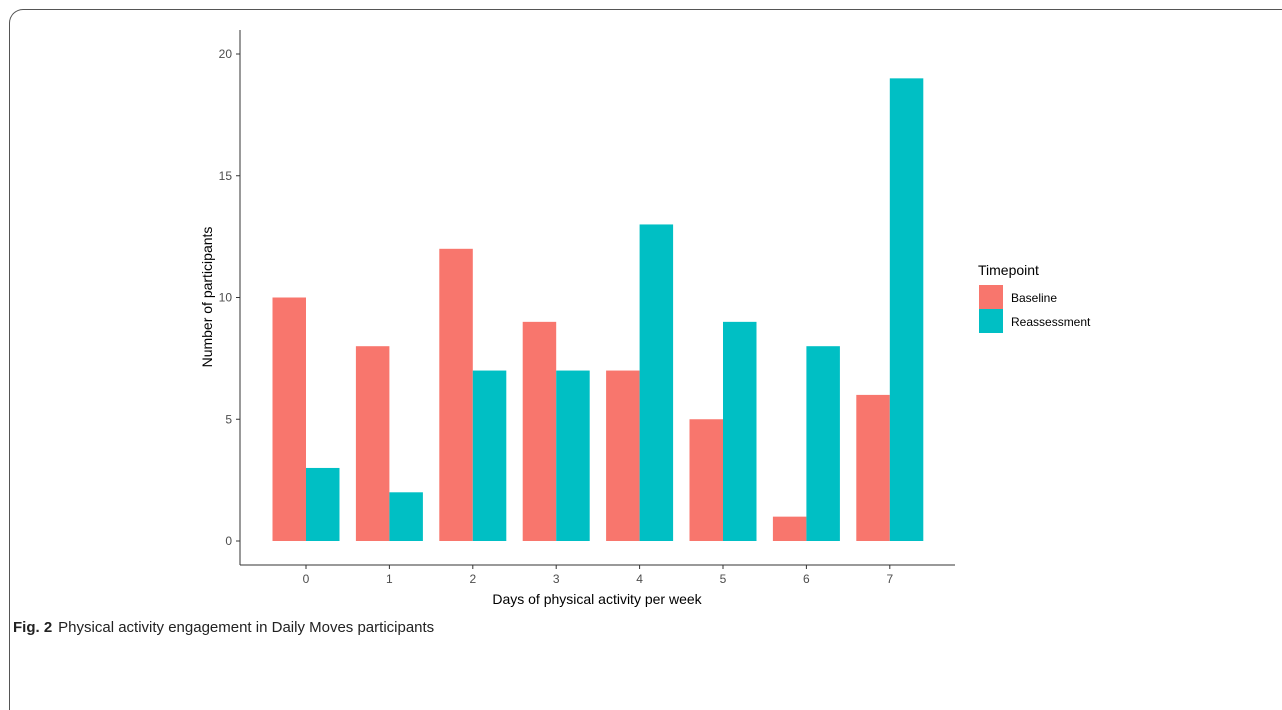 The height and width of the screenshot is (710, 1282). What do you see at coordinates (207, 297) in the screenshot?
I see `y-axis-title: Number of participants` at bounding box center [207, 297].